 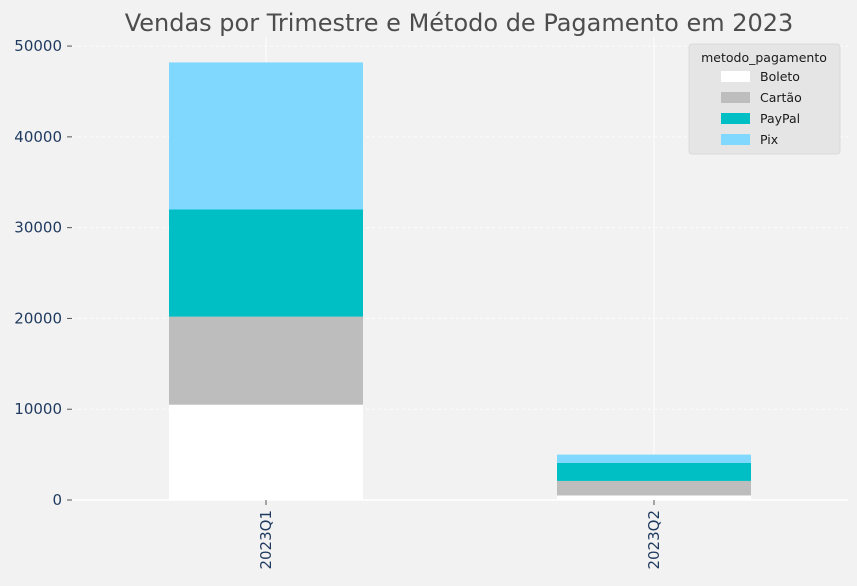 What do you see at coordinates (57, 500) in the screenshot?
I see `y-tick-label: 0` at bounding box center [57, 500].